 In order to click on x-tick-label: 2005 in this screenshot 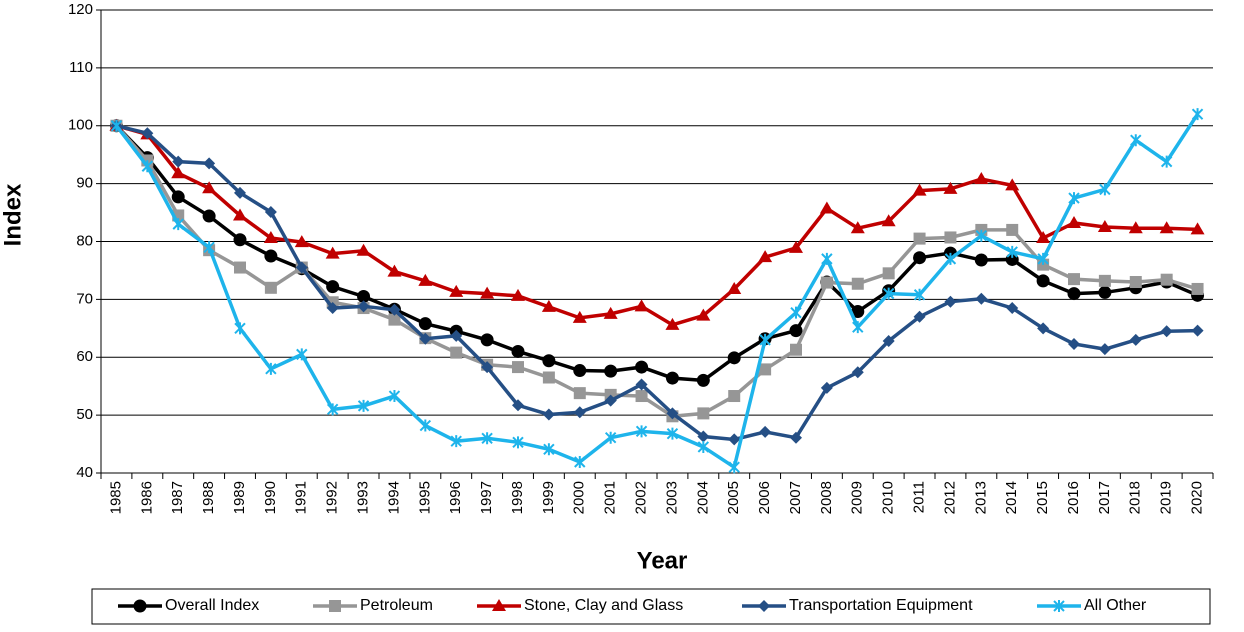, I will do `click(733, 497)`.